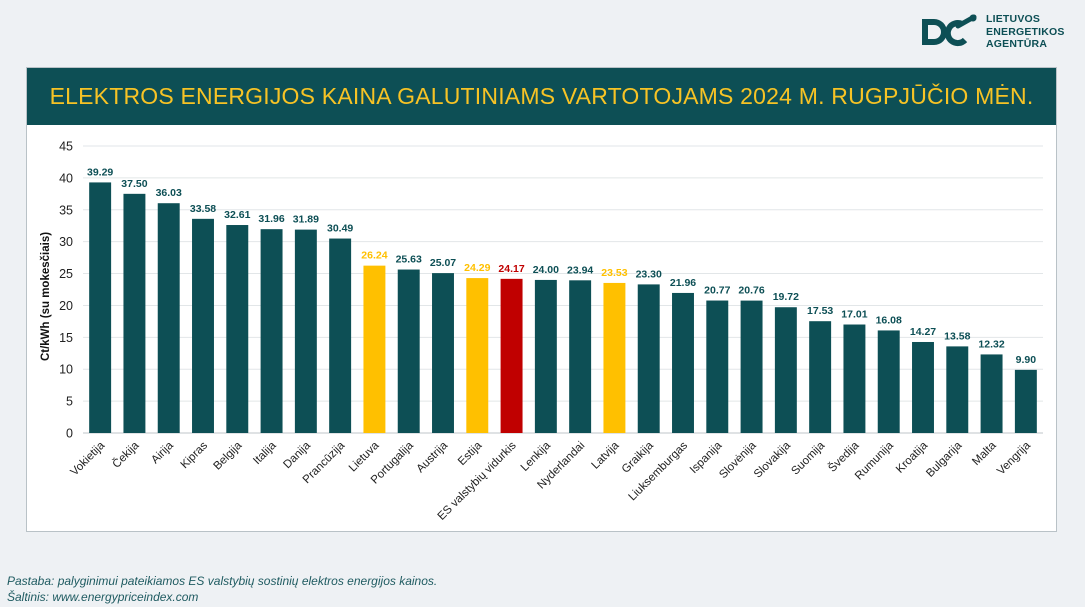  What do you see at coordinates (1014, 458) in the screenshot?
I see `x-tick-label: Vengrija` at bounding box center [1014, 458].